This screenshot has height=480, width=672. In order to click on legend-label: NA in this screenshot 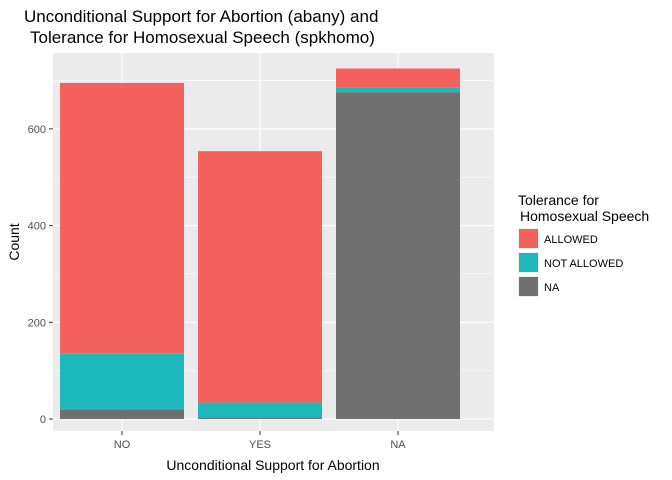, I will do `click(552, 288)`.